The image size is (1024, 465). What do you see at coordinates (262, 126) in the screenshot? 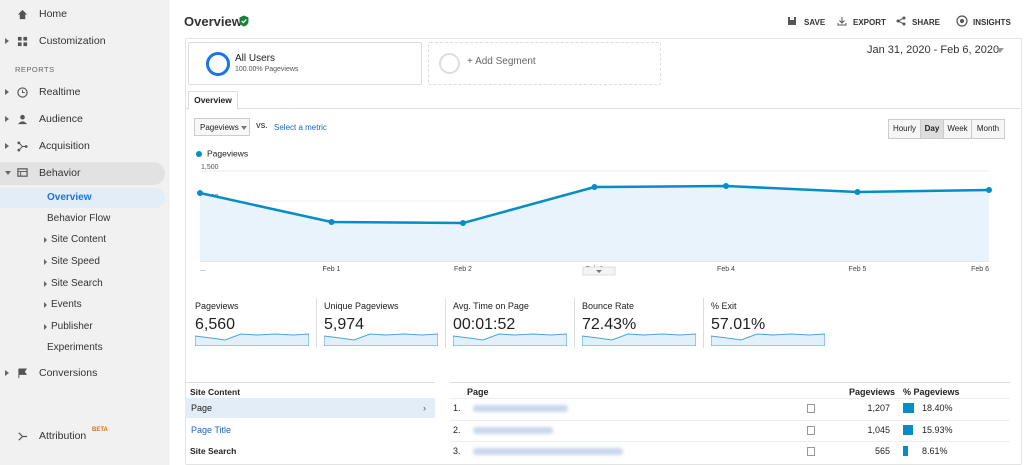
I see `vs-label: VS.` at bounding box center [262, 126].